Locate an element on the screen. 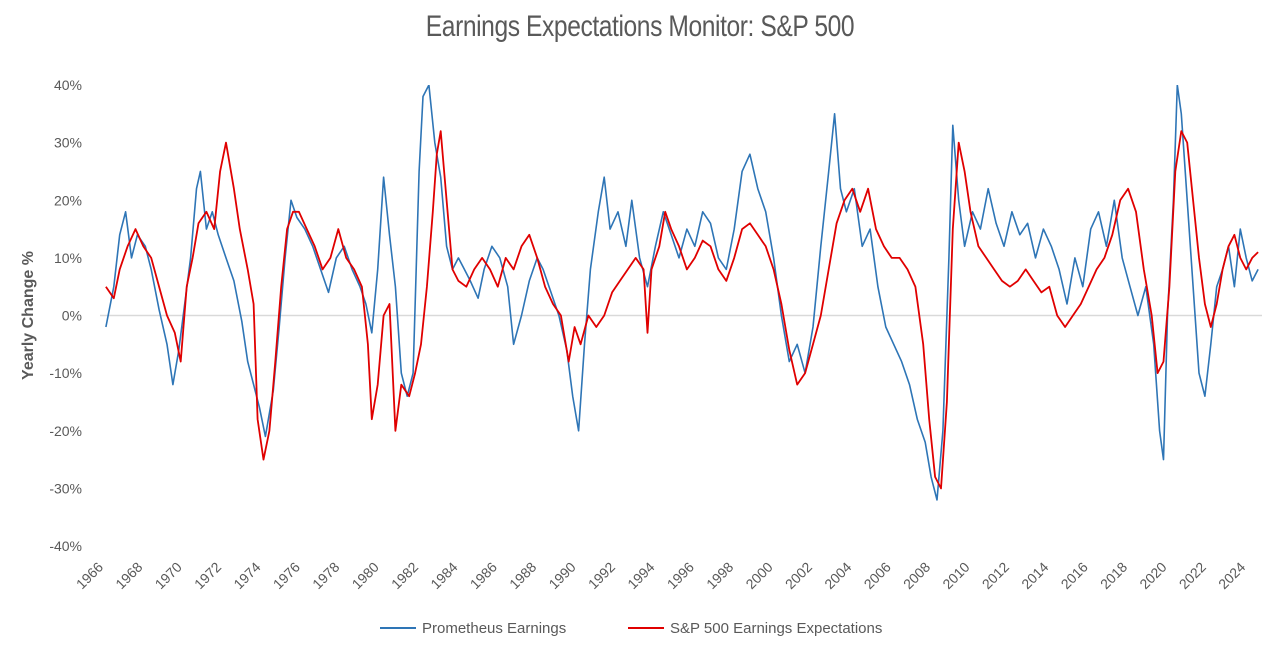 This screenshot has height=655, width=1280. x-tick-label: 1968 is located at coordinates (128, 575).